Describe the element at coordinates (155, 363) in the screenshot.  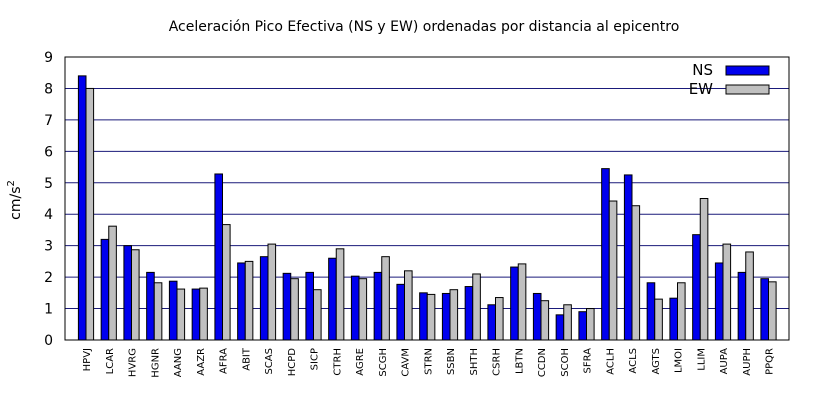
I see `x-tick-label: HGNR` at that location.